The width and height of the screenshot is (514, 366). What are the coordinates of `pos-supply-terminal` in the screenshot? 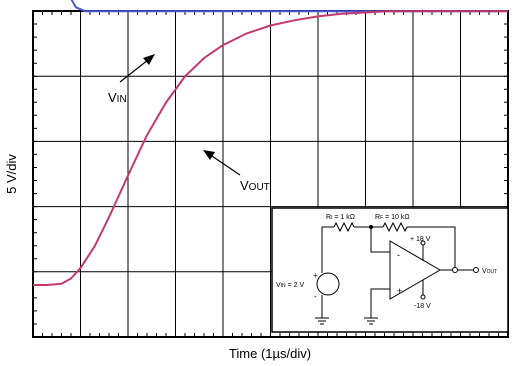 It's located at (423, 243).